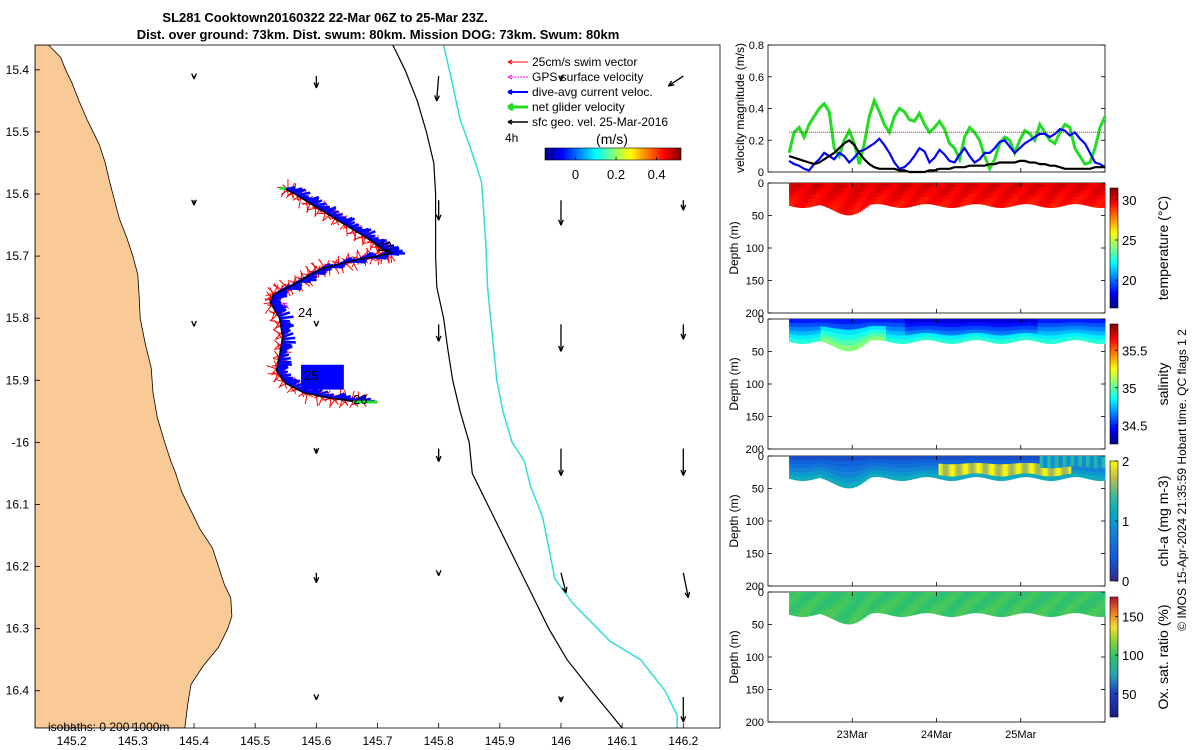  What do you see at coordinates (511, 138) in the screenshot?
I see `time-label-4h: 4h` at bounding box center [511, 138].